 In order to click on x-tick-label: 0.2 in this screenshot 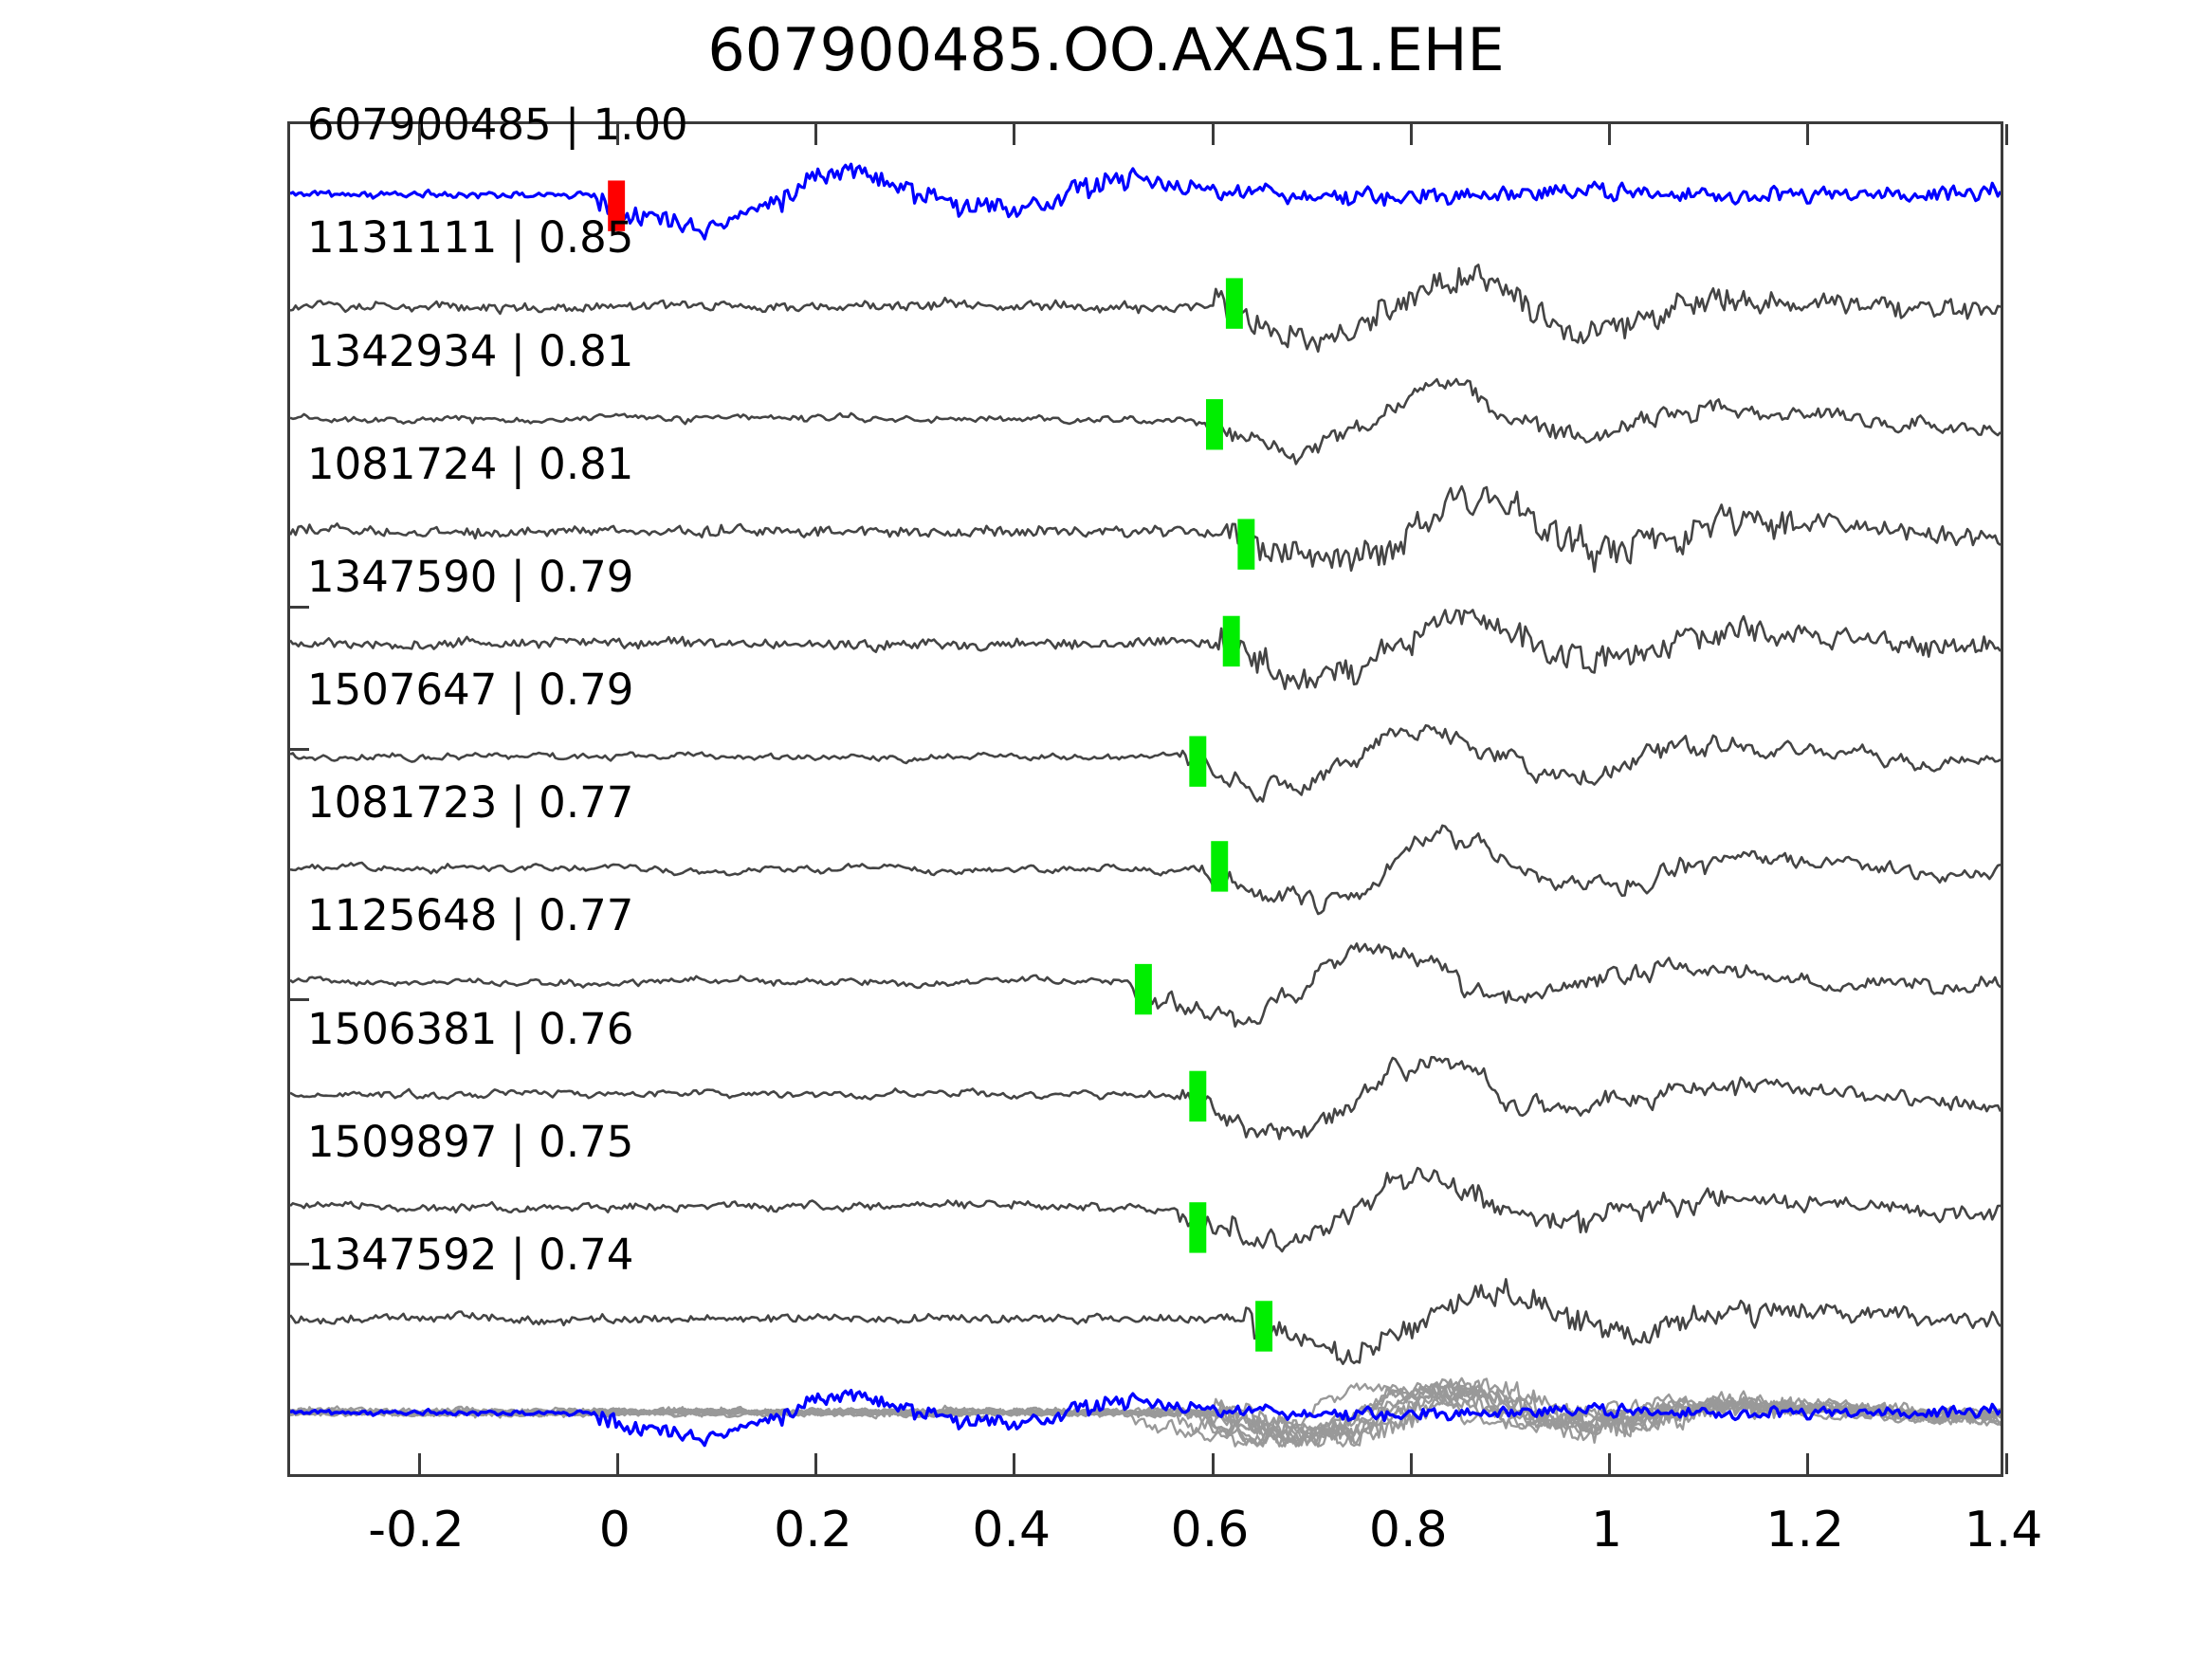, I will do `click(813, 1530)`.